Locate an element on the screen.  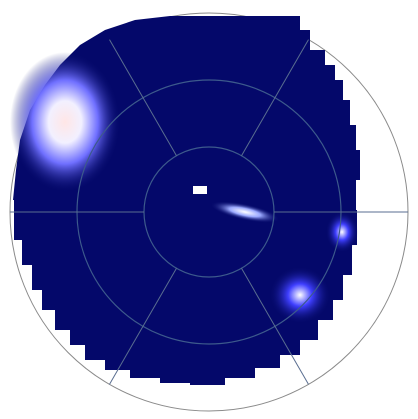
intensity-cell is located at coordinates (200, 190).